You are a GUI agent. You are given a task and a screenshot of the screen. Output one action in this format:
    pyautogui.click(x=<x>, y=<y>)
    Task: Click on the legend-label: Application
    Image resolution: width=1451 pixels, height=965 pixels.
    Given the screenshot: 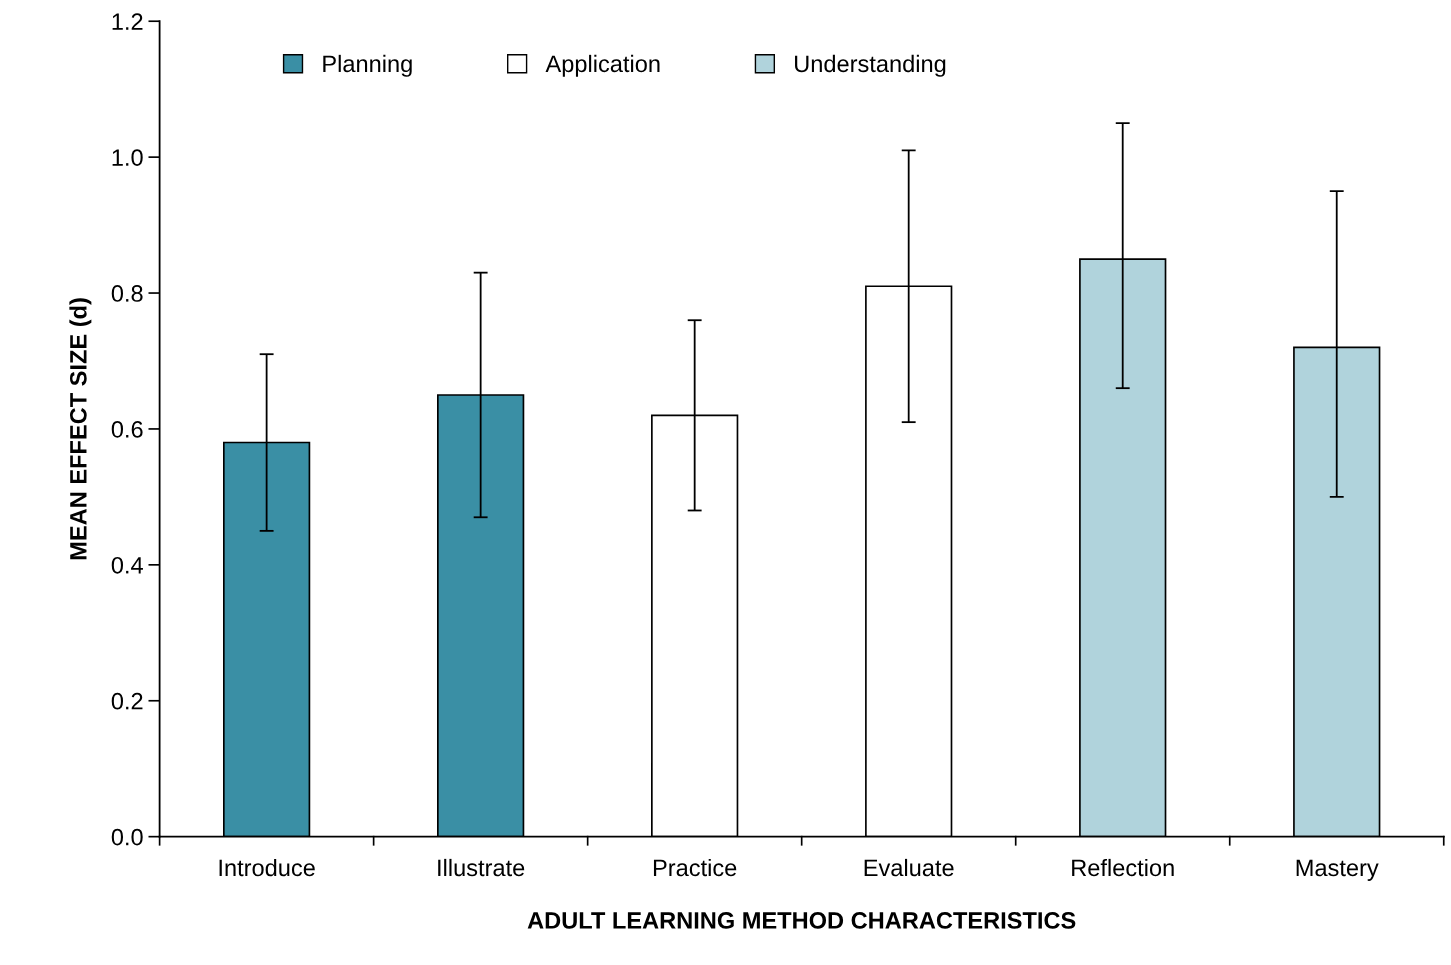 What is the action you would take?
    pyautogui.click(x=602, y=65)
    